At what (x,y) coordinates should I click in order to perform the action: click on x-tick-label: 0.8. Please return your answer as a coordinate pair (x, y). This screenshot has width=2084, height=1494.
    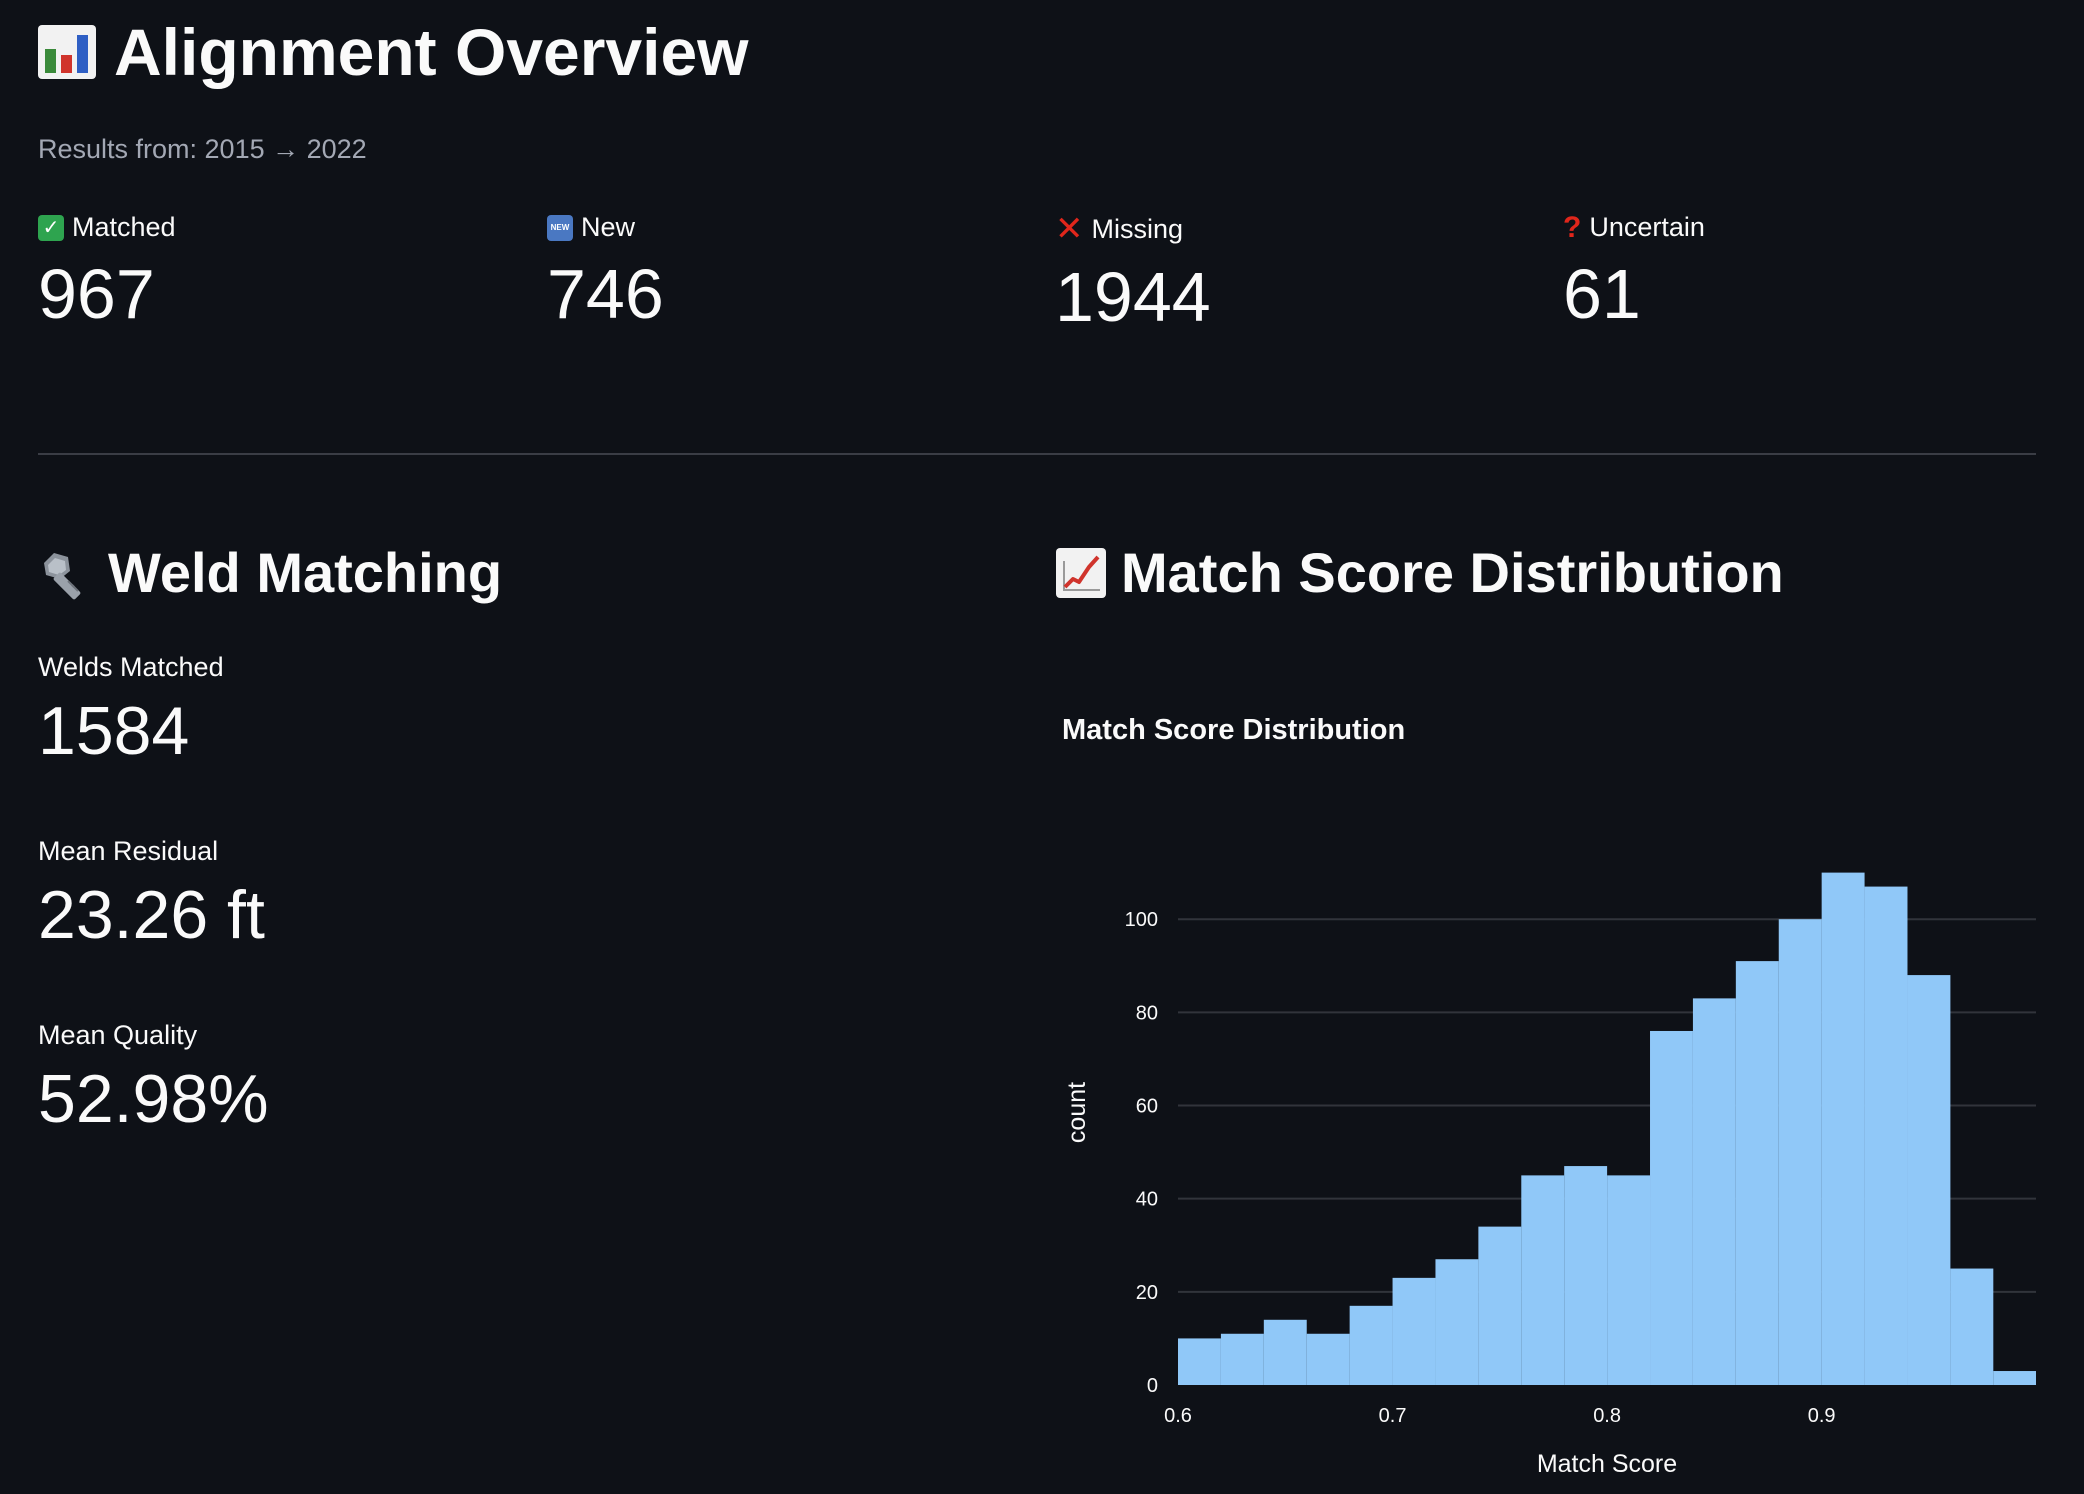
    Looking at the image, I should click on (1607, 1416).